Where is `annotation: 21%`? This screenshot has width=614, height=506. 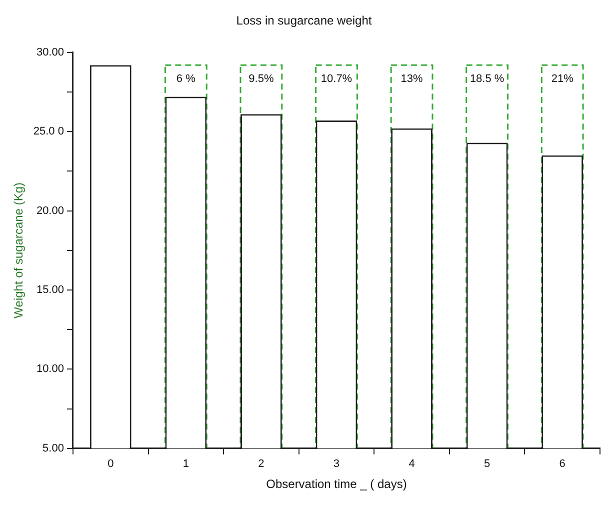
annotation: 21% is located at coordinates (562, 79).